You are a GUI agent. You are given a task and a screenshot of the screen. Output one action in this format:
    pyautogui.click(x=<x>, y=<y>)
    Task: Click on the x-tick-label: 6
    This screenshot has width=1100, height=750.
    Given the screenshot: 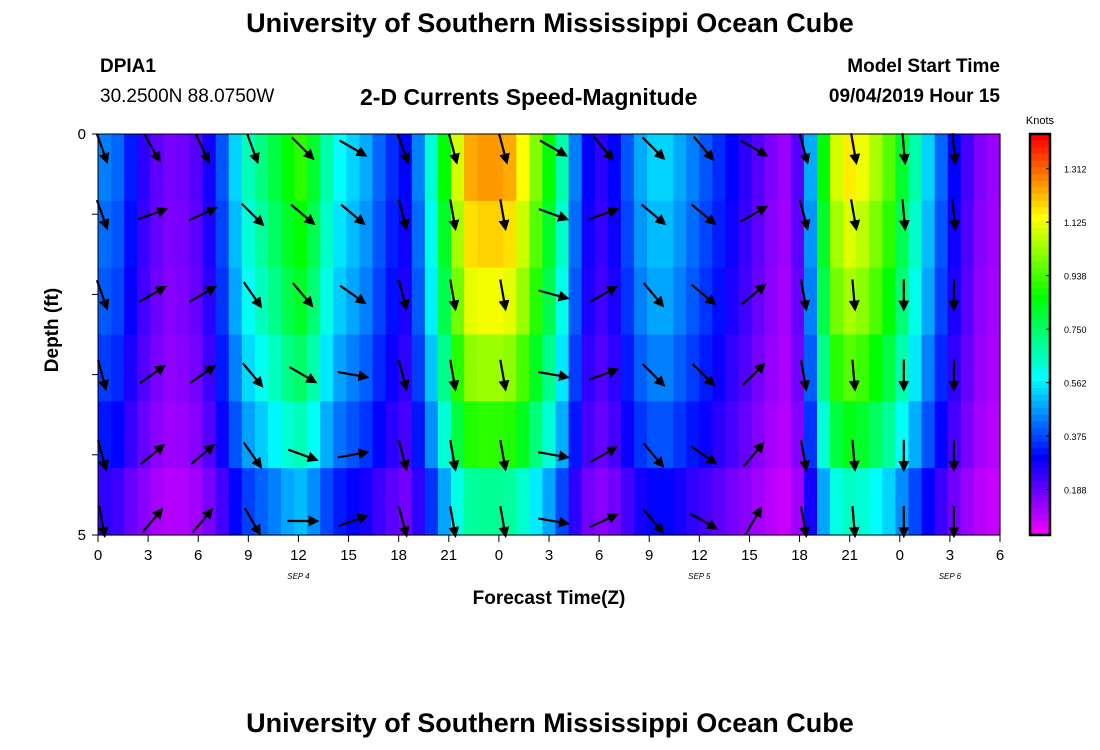 What is the action you would take?
    pyautogui.click(x=1000, y=555)
    